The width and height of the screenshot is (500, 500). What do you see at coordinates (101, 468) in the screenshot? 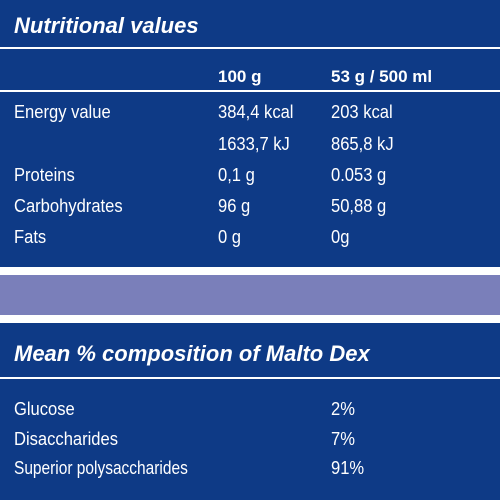
I see `composition-label: Superior polysaccharides` at bounding box center [101, 468].